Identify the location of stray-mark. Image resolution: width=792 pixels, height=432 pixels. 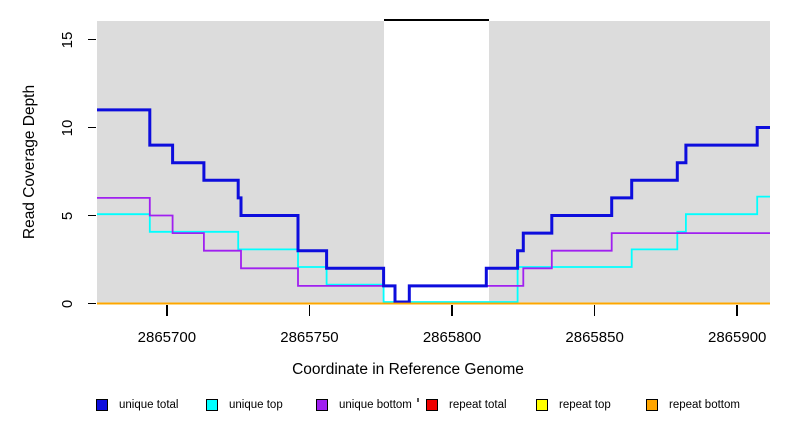
(418, 400).